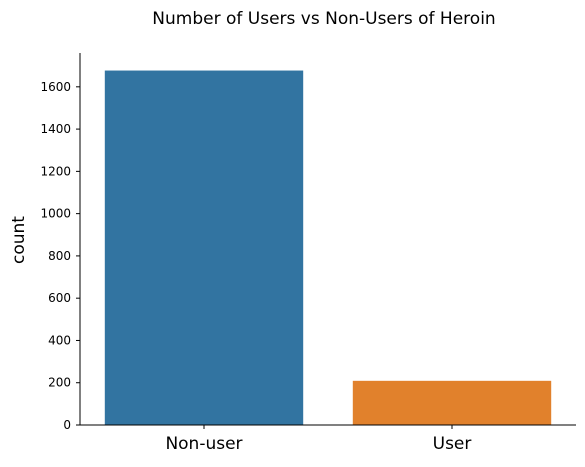 Image resolution: width=585 pixels, height=467 pixels. I want to click on y-tick-label: 200, so click(59, 383).